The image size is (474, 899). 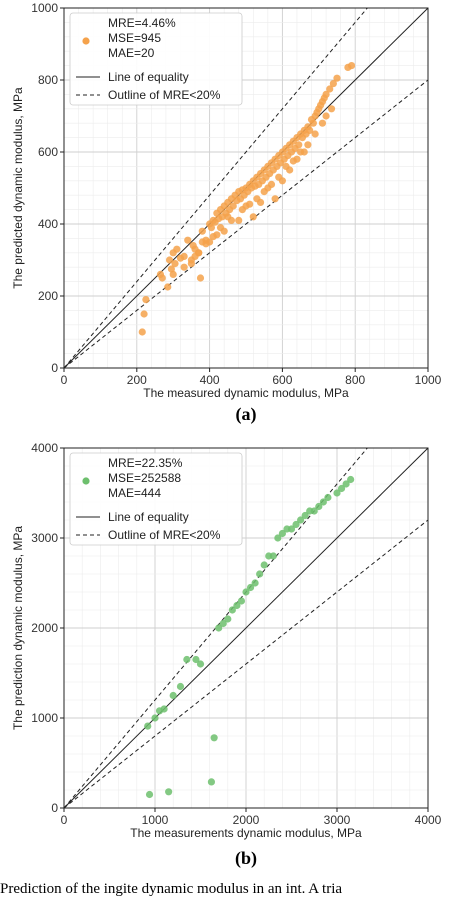 I want to click on chart1-legend-point-marker, so click(x=86, y=41).